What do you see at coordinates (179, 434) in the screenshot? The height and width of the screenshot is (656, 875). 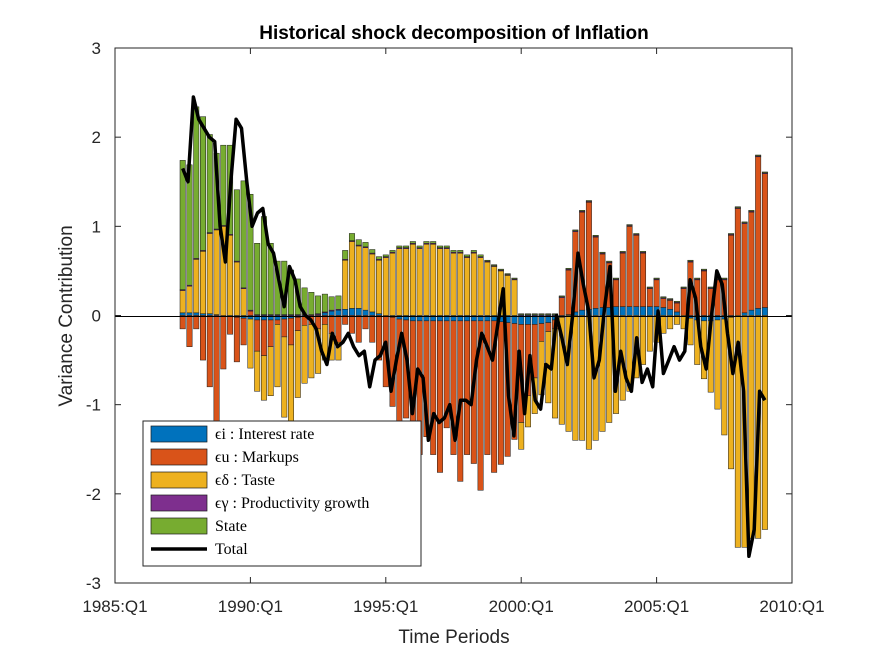 I see `legend-item-interest-rate-swatch` at bounding box center [179, 434].